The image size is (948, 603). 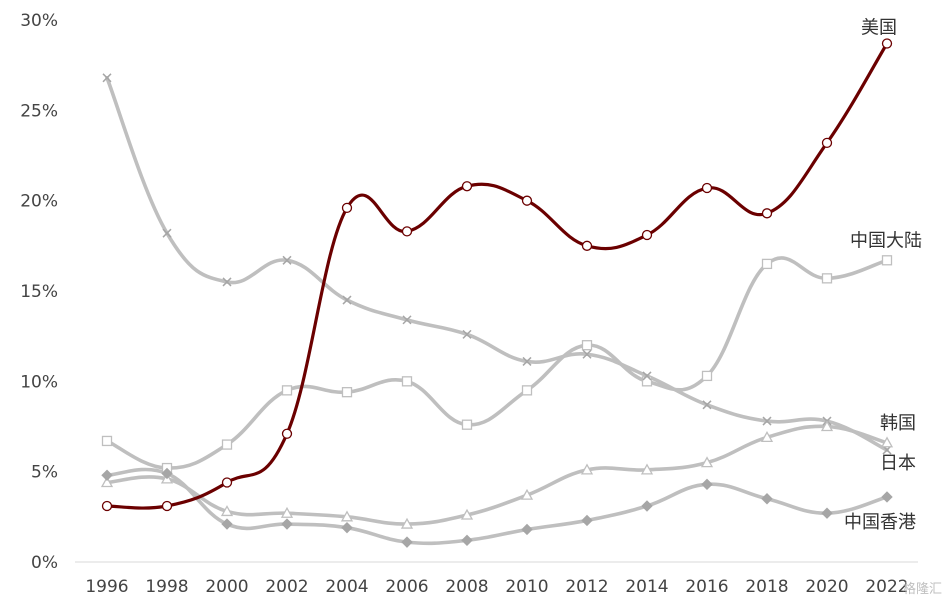 What do you see at coordinates (44, 563) in the screenshot?
I see `y-tick-label: 0%` at bounding box center [44, 563].